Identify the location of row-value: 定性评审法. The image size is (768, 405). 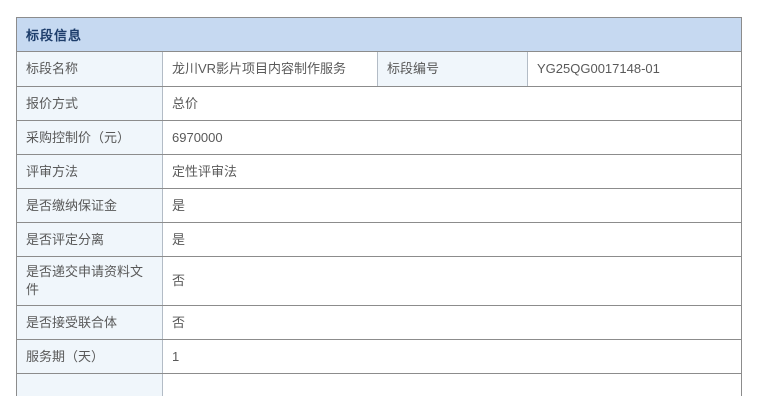
(205, 171).